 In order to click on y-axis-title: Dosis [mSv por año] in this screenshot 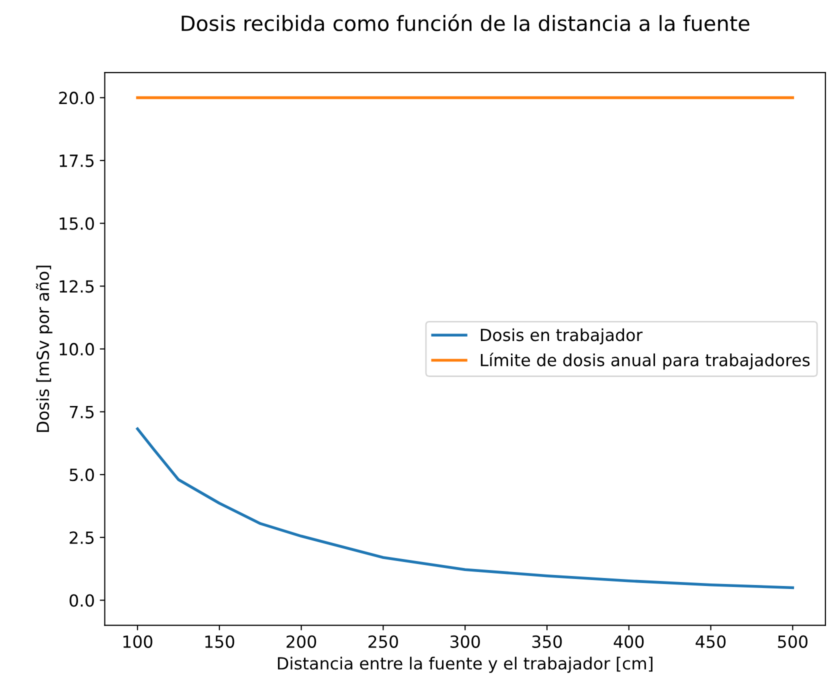, I will do `click(44, 349)`.